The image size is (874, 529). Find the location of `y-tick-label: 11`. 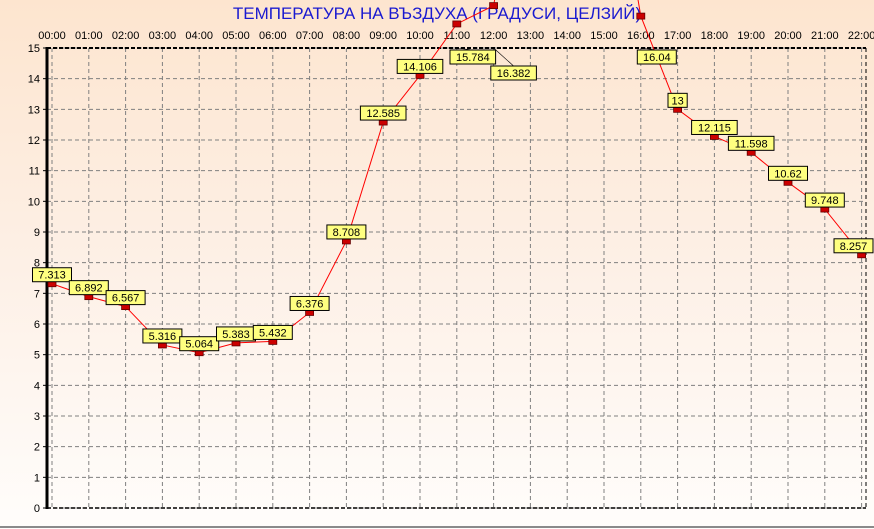

y-tick-label: 11 is located at coordinates (34, 172).